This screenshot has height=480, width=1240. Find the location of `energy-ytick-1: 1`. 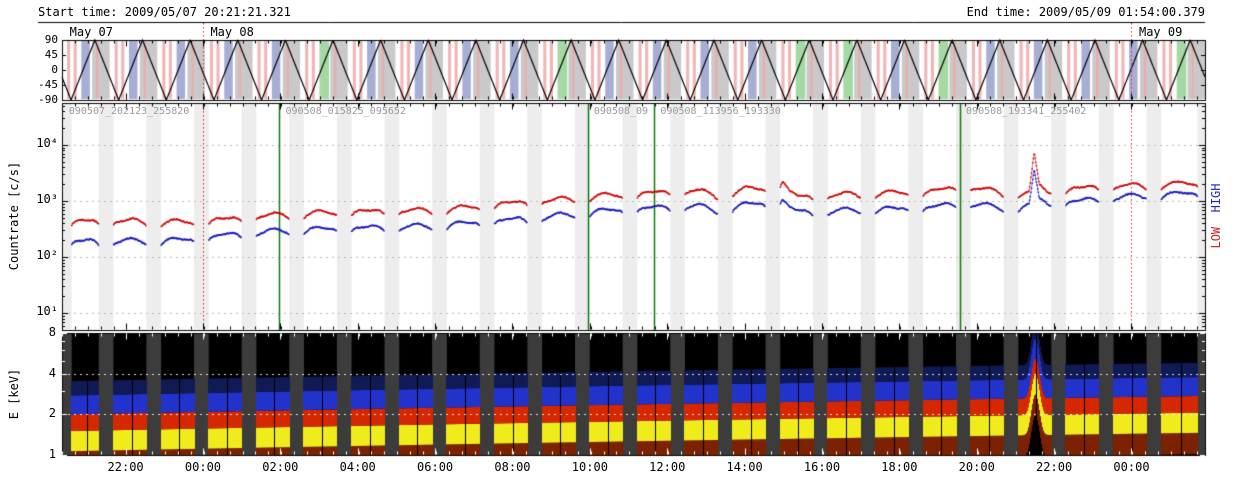

energy-ytick-1: 1 is located at coordinates (52, 454).